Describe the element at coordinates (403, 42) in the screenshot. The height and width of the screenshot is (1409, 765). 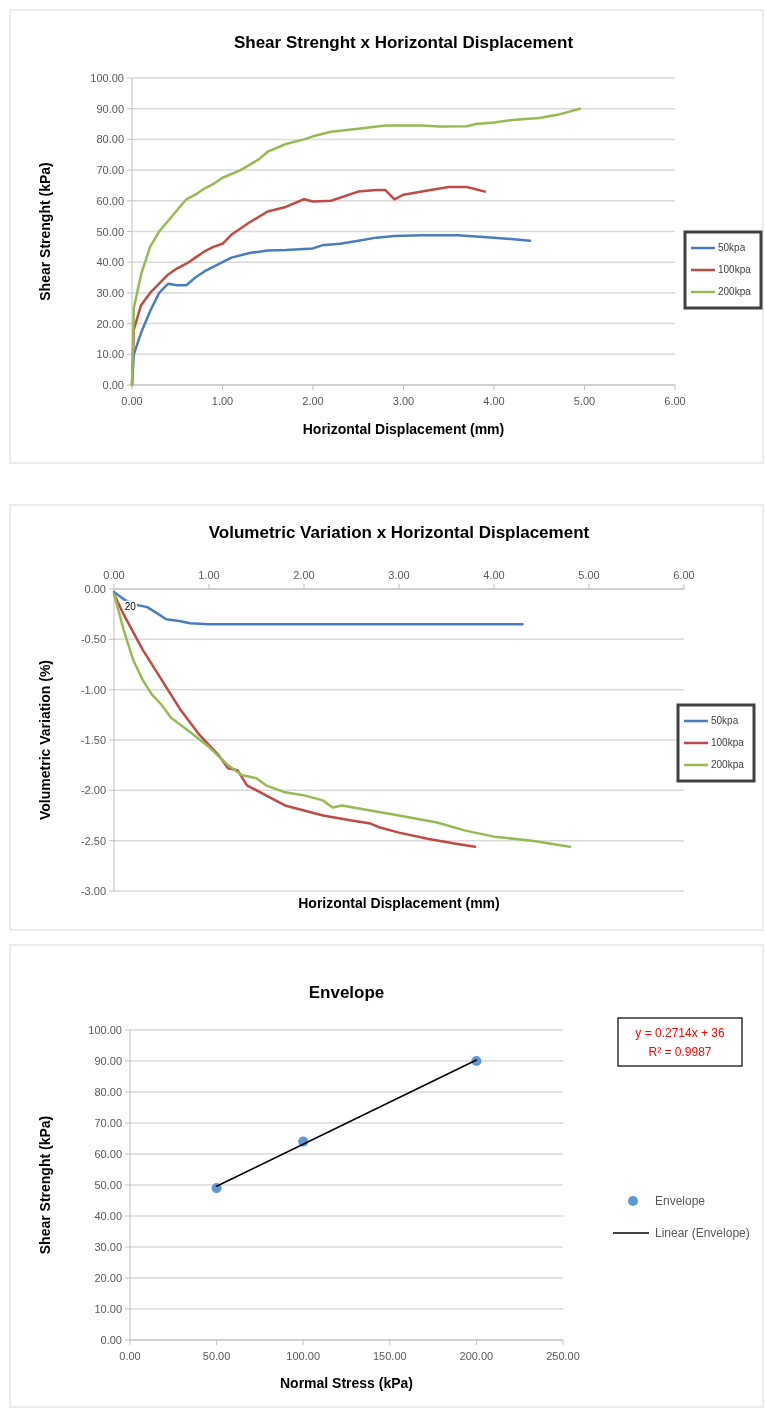
I see `chart-title: Shear Strenght x Horizontal Displacement` at that location.